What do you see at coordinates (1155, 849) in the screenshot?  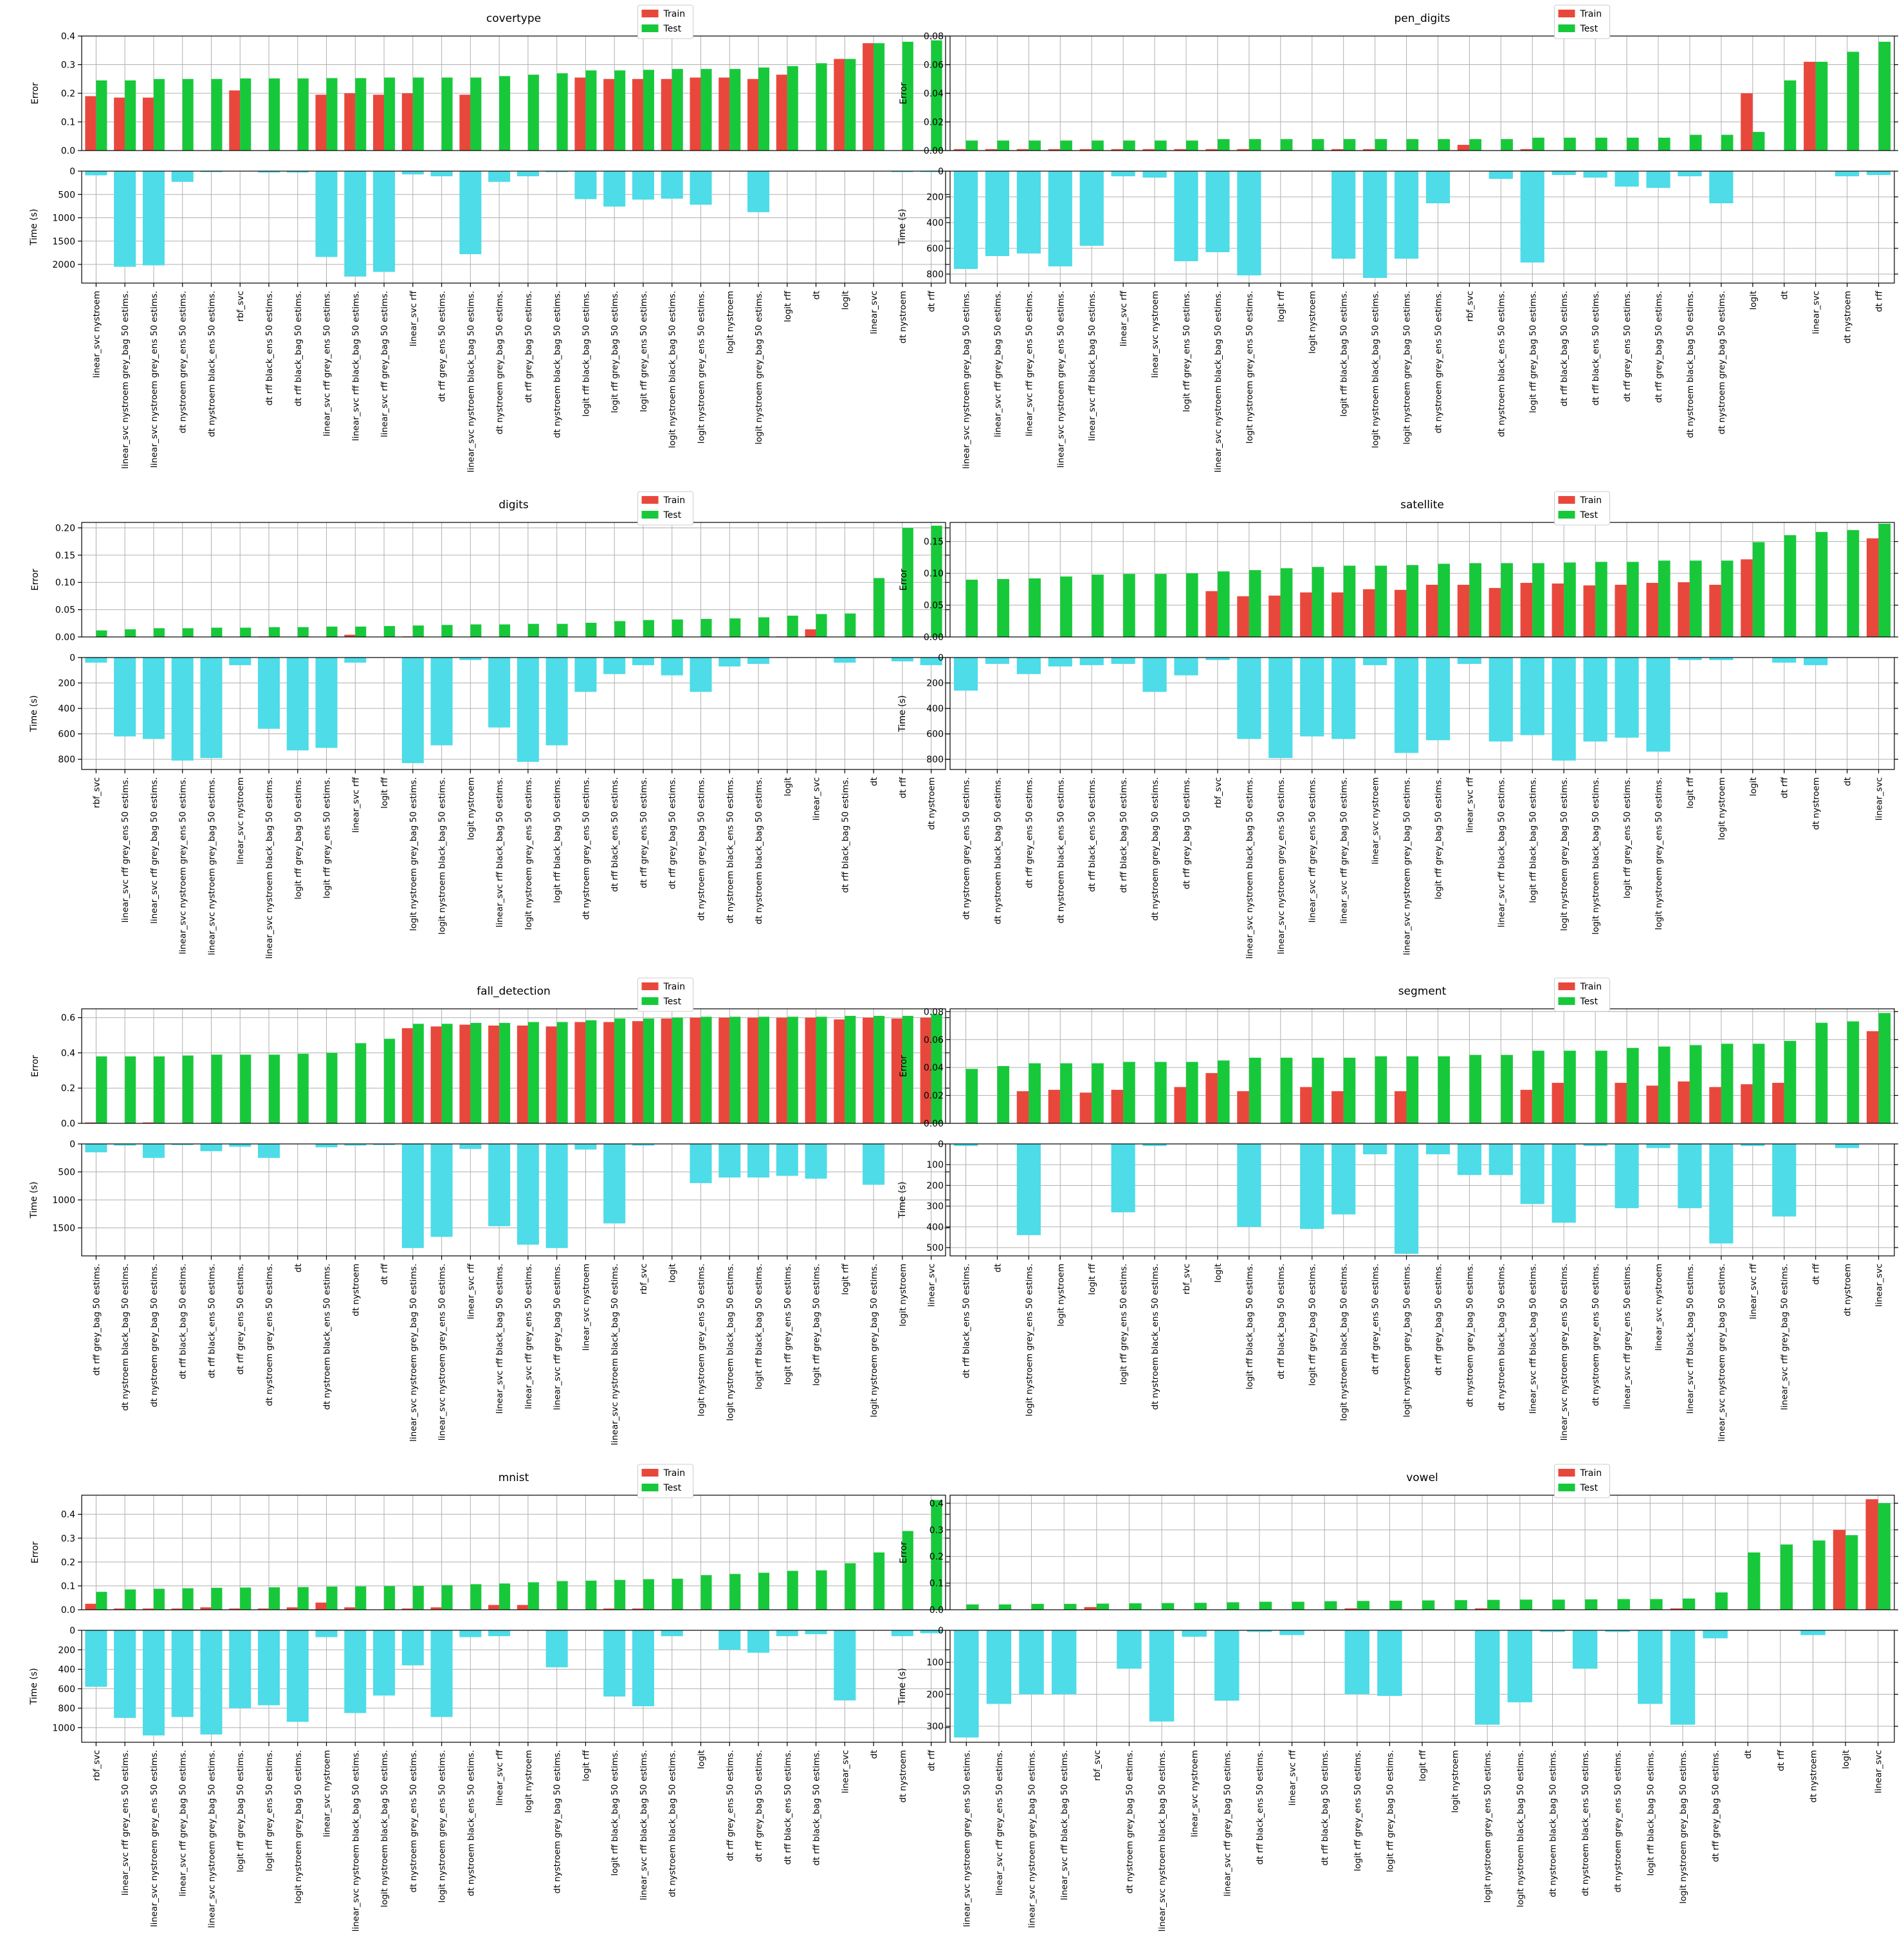 I see `category-label: dt nystroem grey_bag 50 estims.` at bounding box center [1155, 849].